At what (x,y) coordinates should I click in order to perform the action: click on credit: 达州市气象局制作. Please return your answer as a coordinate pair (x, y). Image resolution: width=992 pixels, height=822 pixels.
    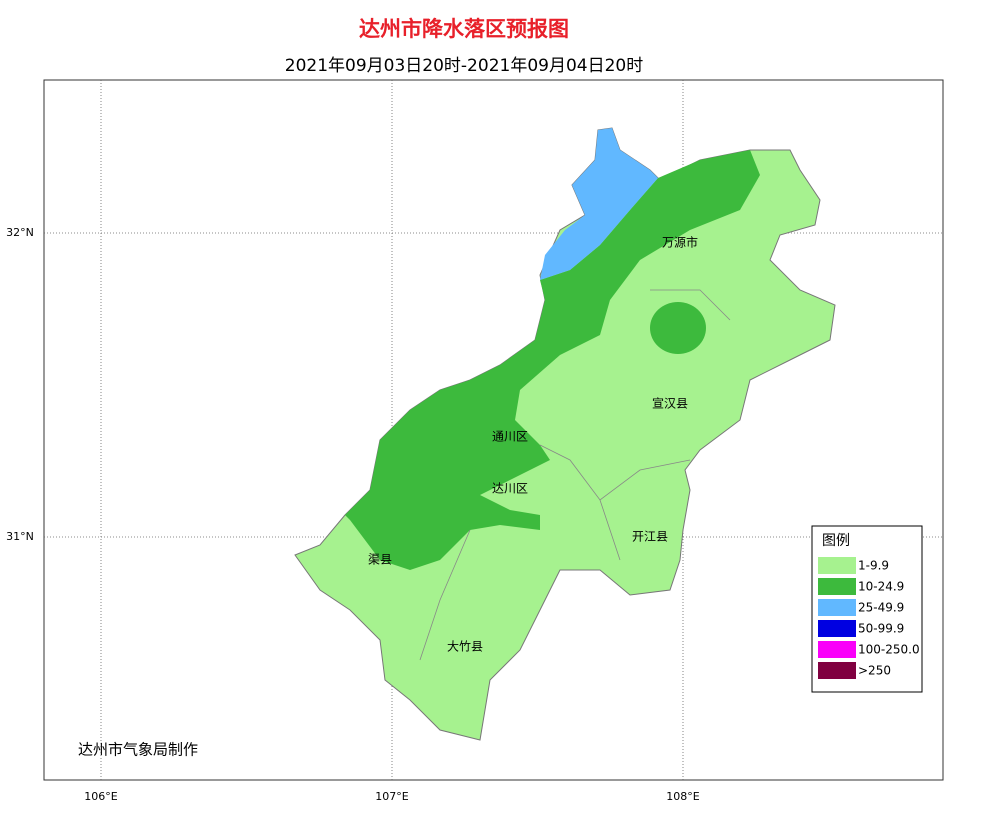
    Looking at the image, I should click on (138, 750).